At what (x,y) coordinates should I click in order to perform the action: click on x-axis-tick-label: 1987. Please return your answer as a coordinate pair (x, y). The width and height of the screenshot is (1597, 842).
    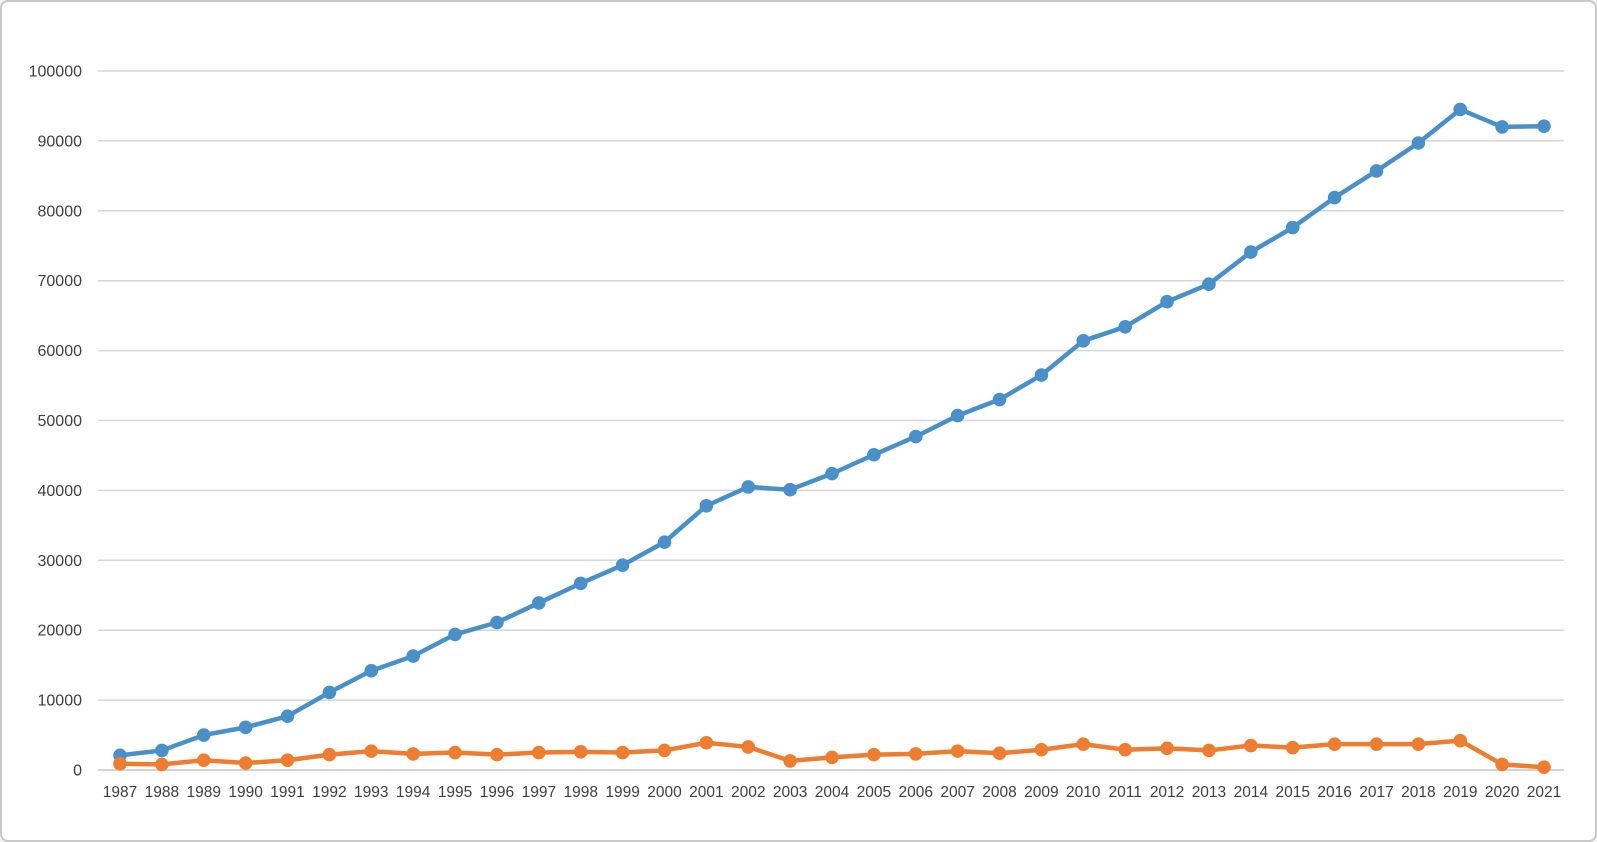
    Looking at the image, I should click on (120, 792).